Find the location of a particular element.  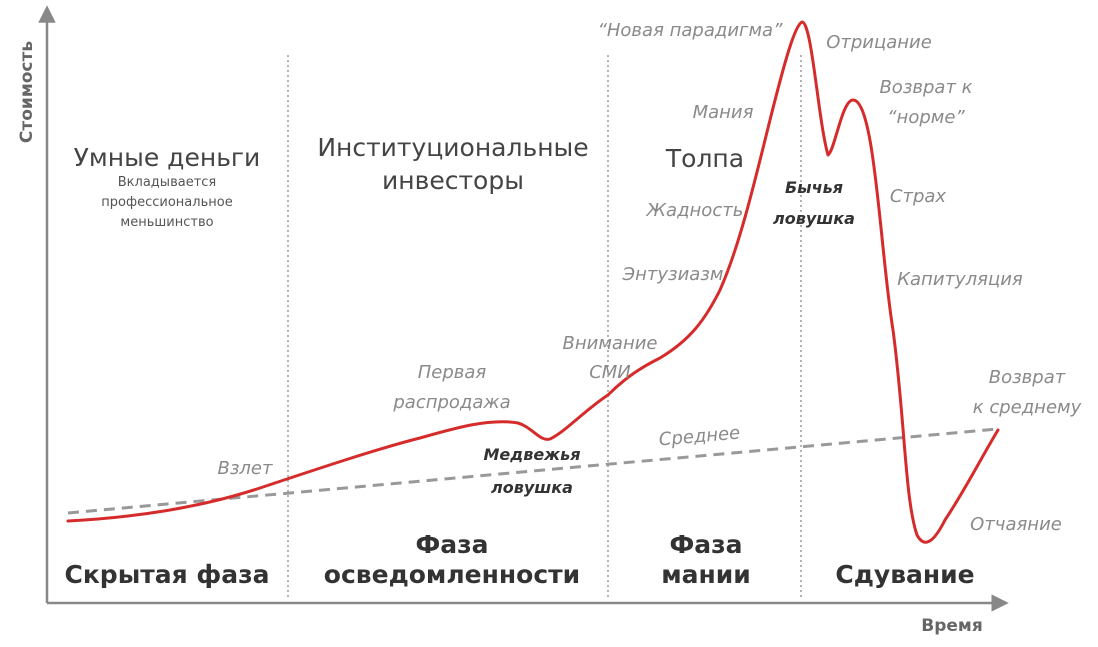

group-smart-money-sub-3: меньшинство is located at coordinates (166, 222).